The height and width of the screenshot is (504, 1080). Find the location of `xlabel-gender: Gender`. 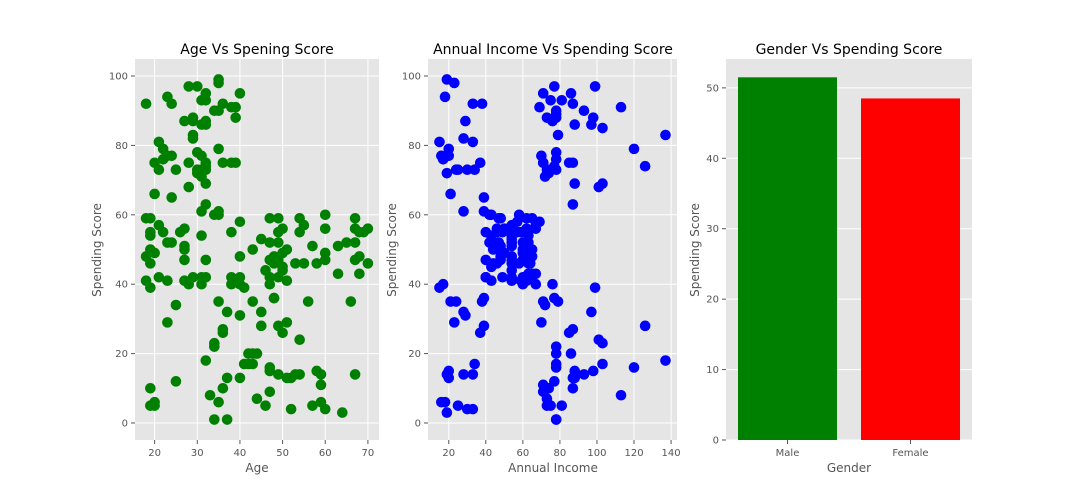

xlabel-gender: Gender is located at coordinates (849, 468).